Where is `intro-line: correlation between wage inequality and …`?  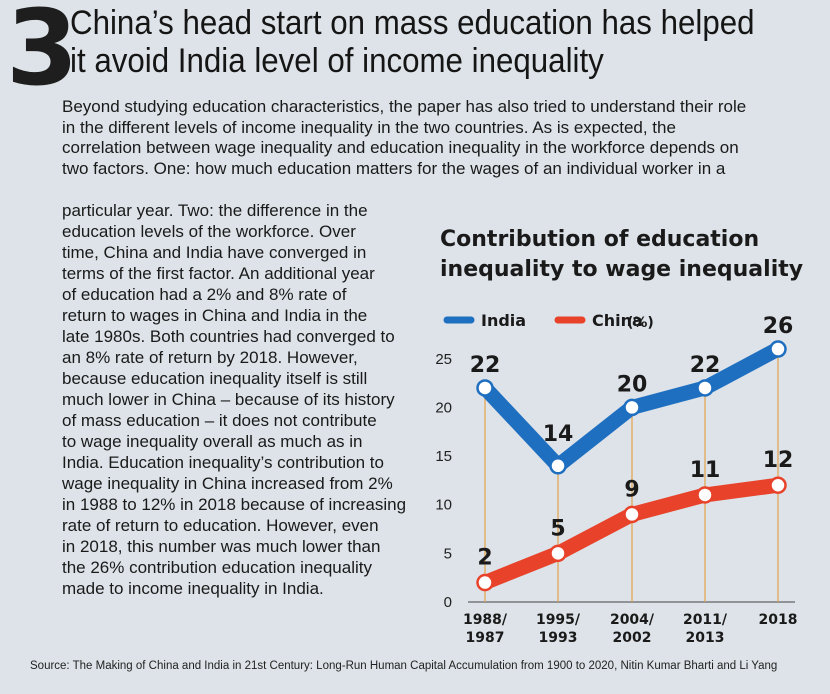
intro-line: correlation between wage inequality and … is located at coordinates (400, 147).